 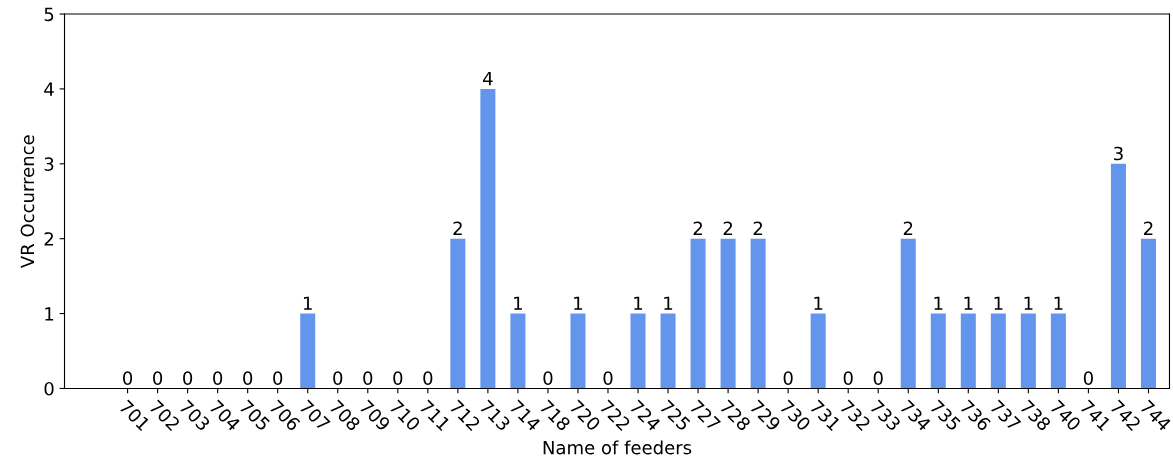 What do you see at coordinates (915, 415) in the screenshot?
I see `x-tick-label: 734` at bounding box center [915, 415].